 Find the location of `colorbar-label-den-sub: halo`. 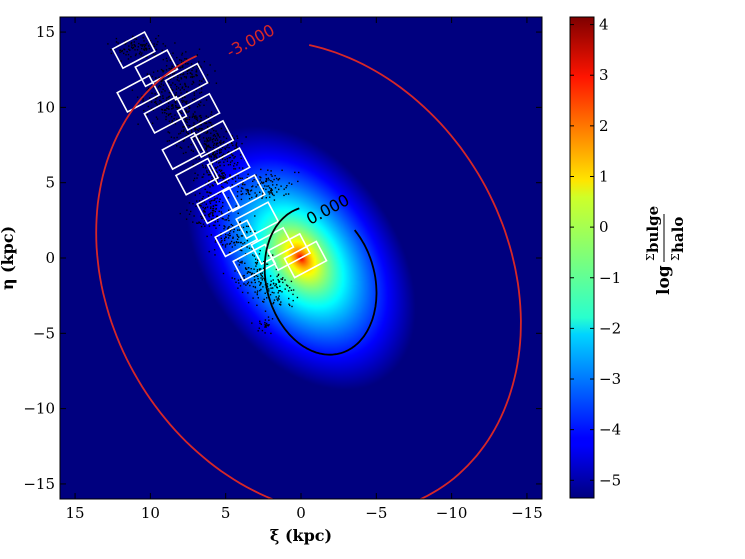

colorbar-label-den-sub: halo is located at coordinates (678, 235).